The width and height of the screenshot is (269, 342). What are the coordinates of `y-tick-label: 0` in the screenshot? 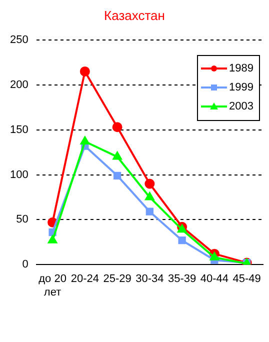 It's located at (25, 264).